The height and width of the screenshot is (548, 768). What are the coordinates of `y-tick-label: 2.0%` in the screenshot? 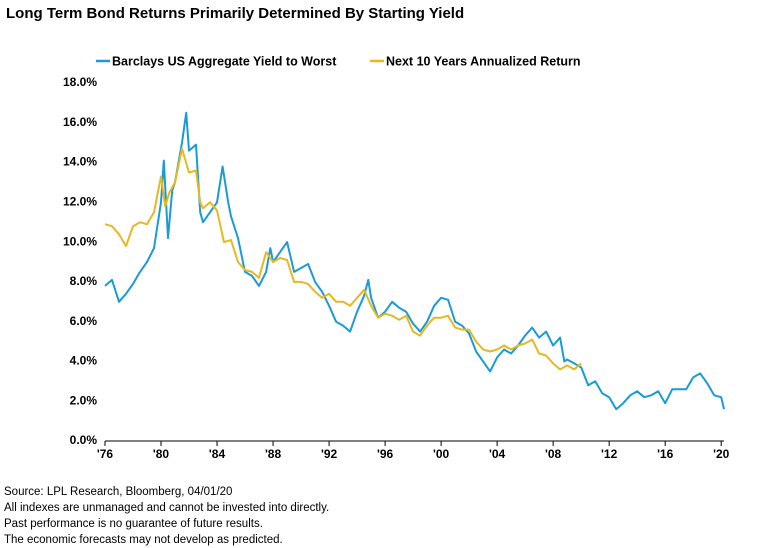 It's located at (84, 400).